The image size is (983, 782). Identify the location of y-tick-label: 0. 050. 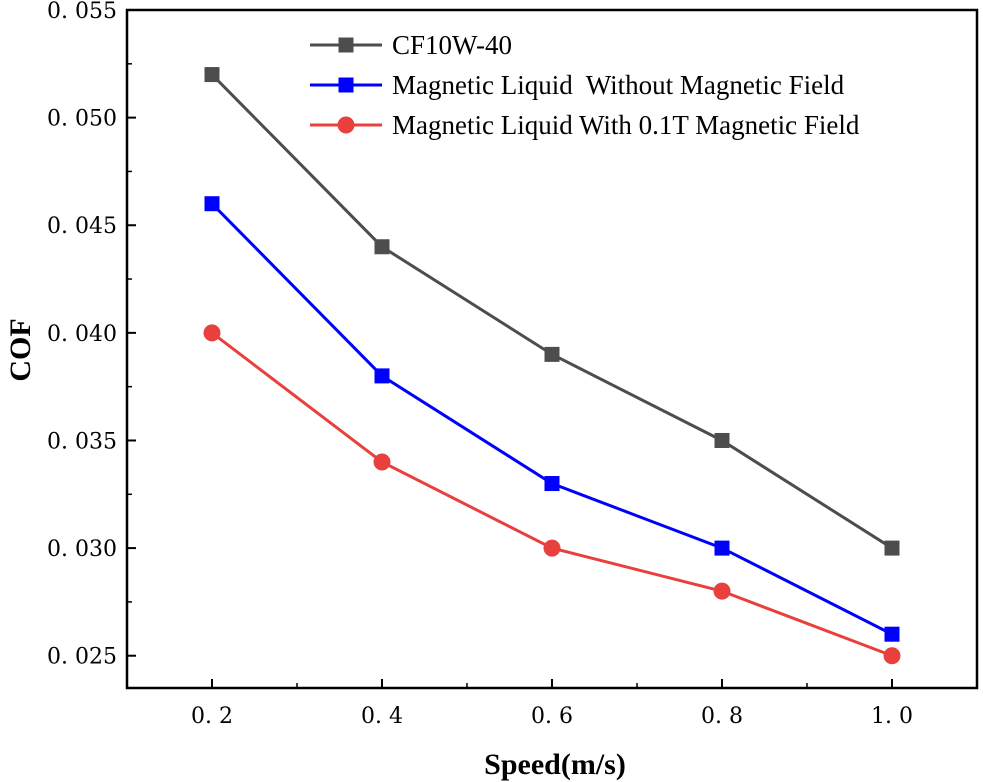
(82, 119).